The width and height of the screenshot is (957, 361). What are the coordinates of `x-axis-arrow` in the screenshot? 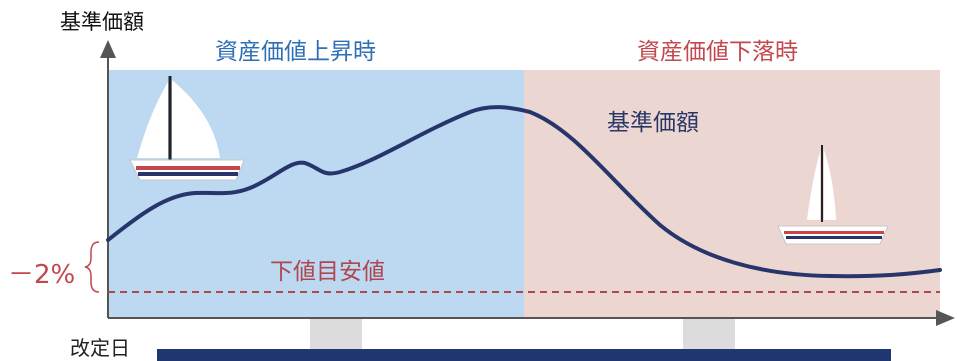 It's located at (945, 318).